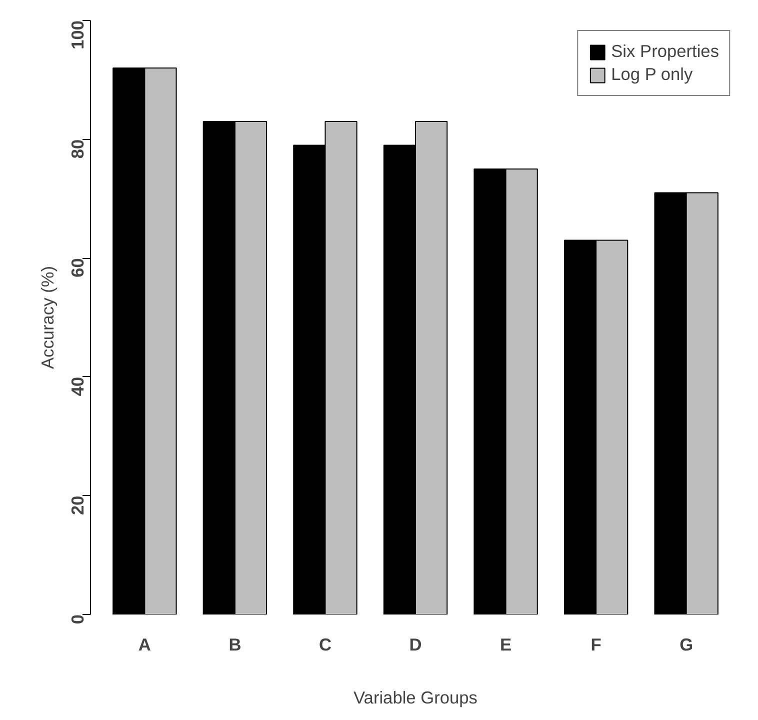 The image size is (758, 720). What do you see at coordinates (596, 644) in the screenshot?
I see `x-tick-label: F` at bounding box center [596, 644].